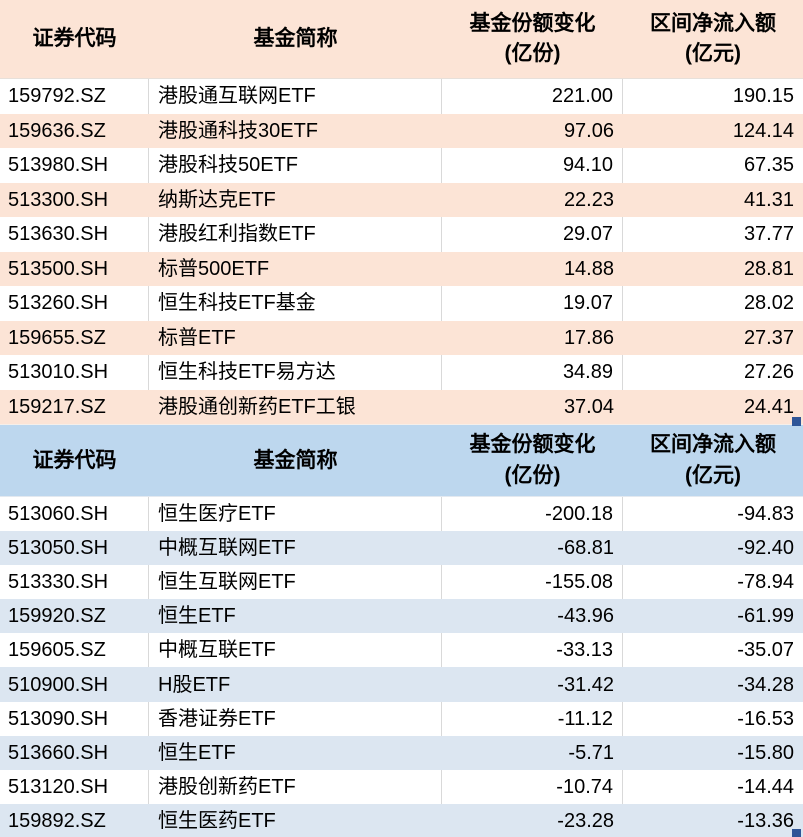 The width and height of the screenshot is (803, 837). I want to click on outflow-table-header: 证券代码 基金简称 基金份额变化 (亿份) 区间净流入额 (亿元), so click(401, 461).